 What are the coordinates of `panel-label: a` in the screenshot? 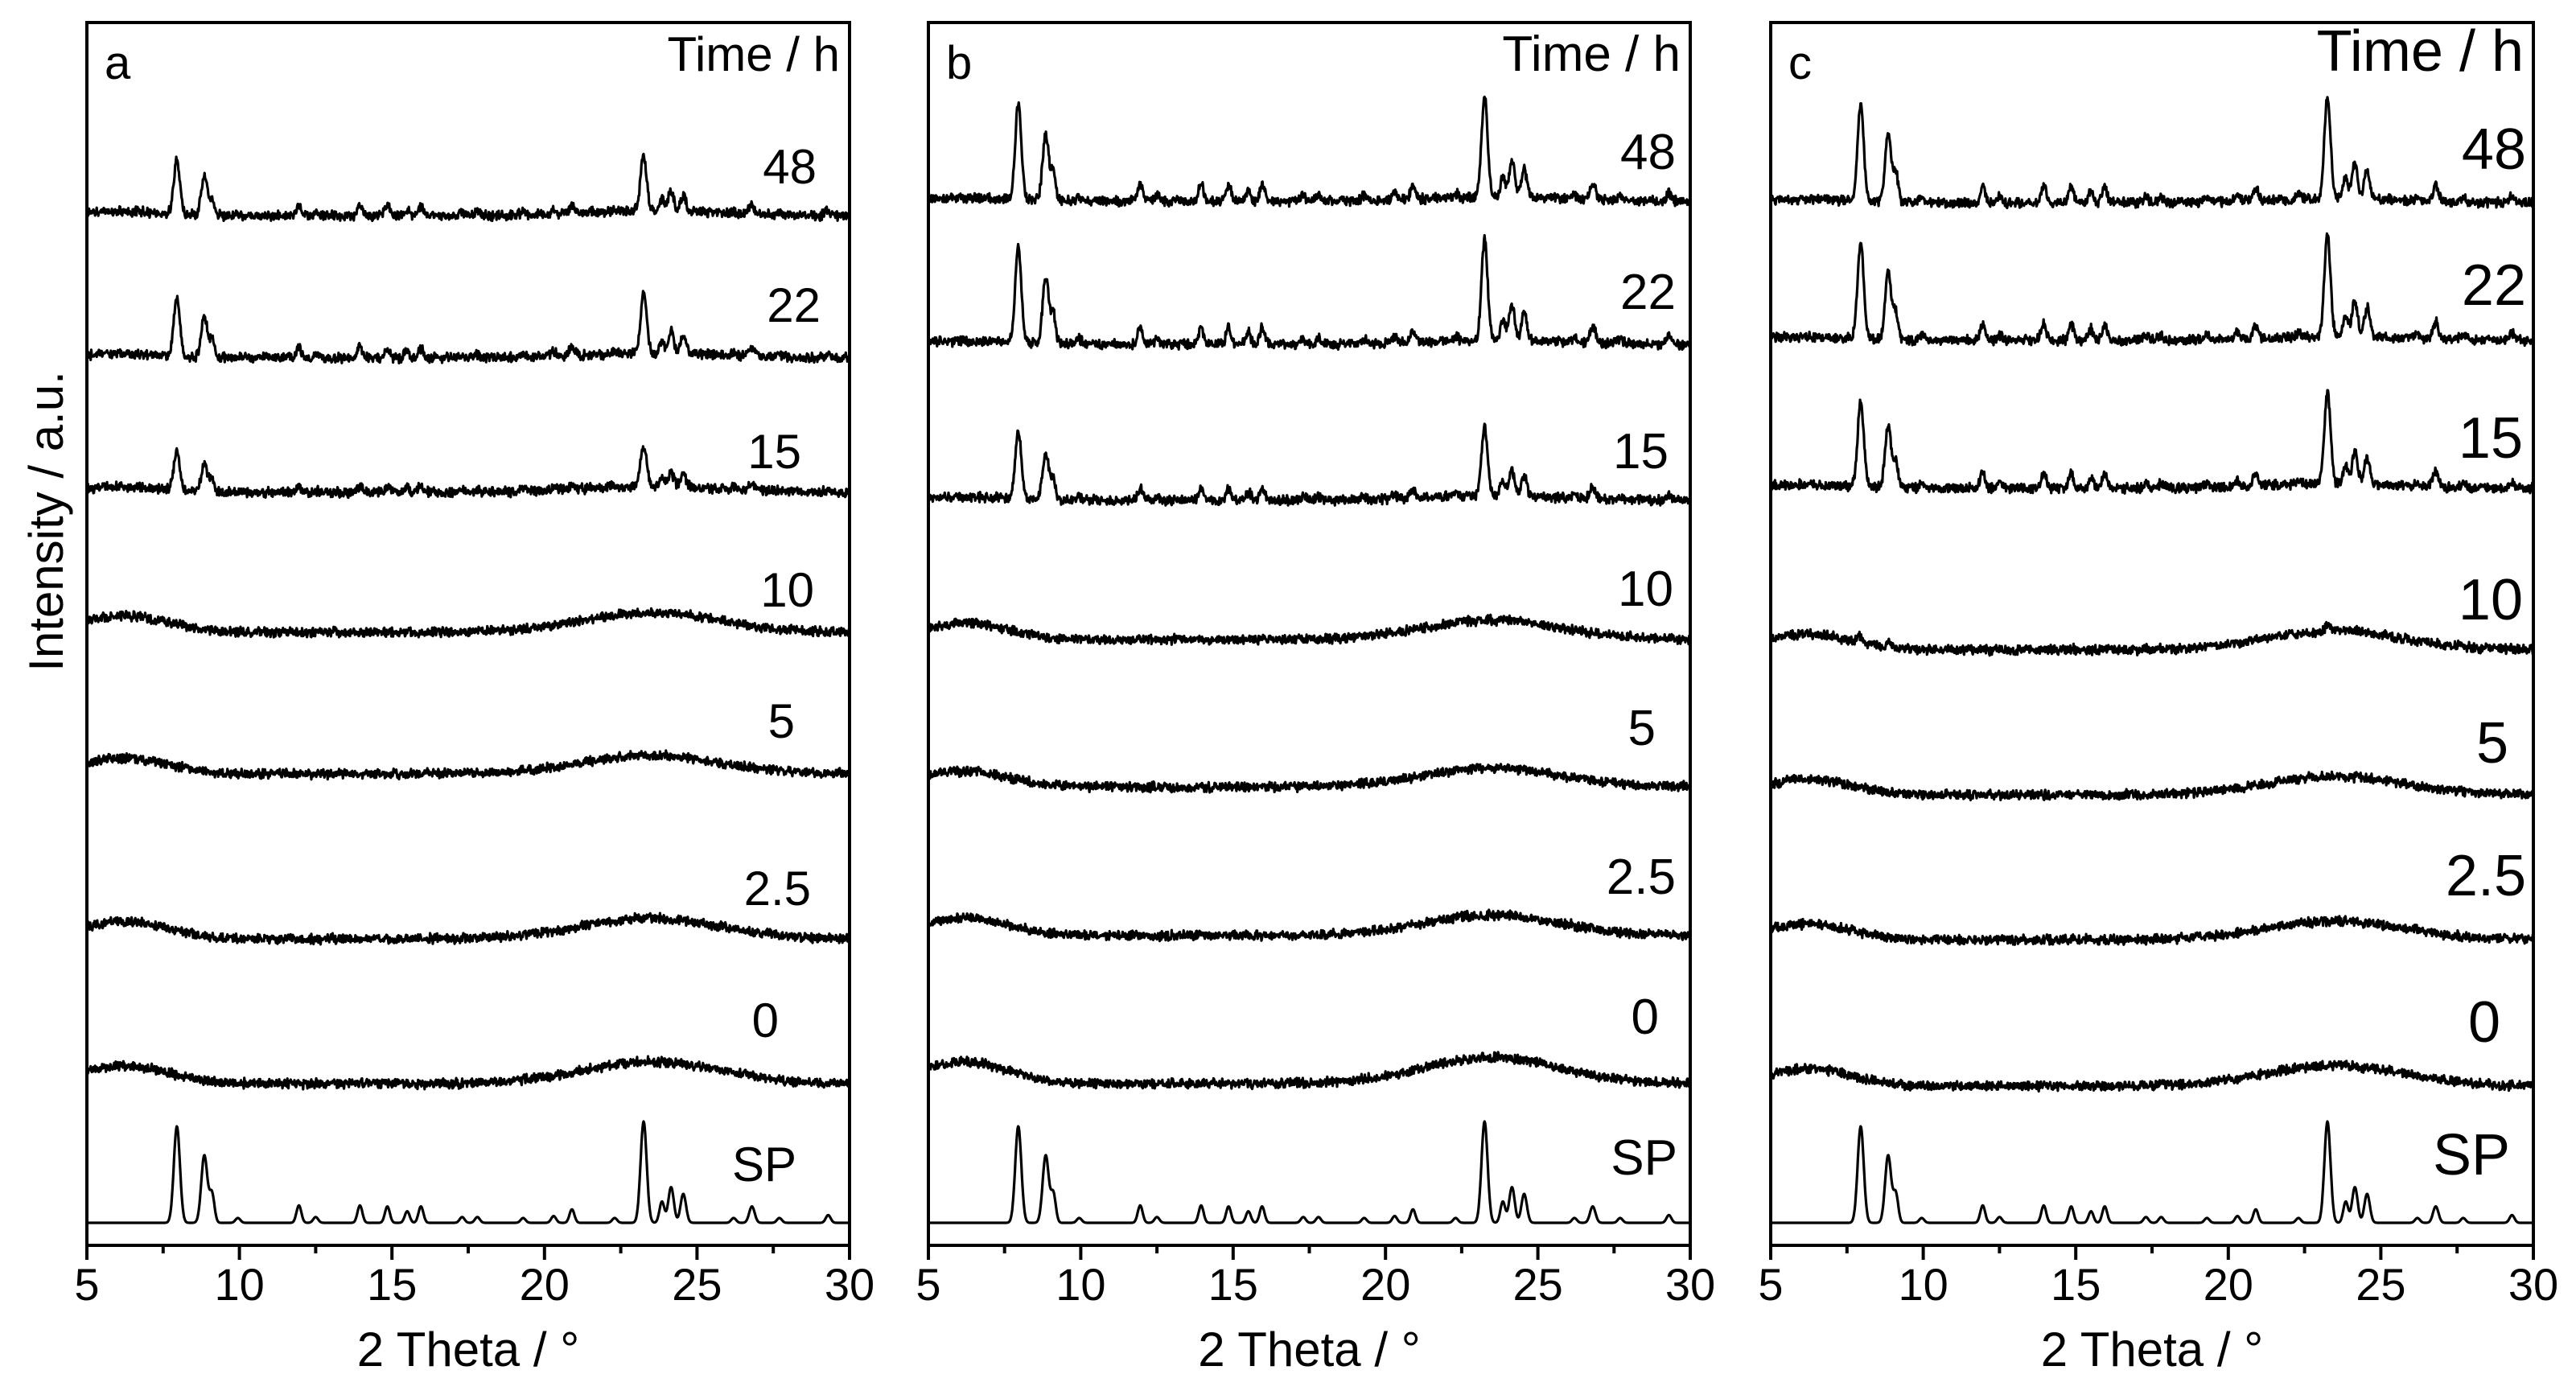 It's located at (118, 63).